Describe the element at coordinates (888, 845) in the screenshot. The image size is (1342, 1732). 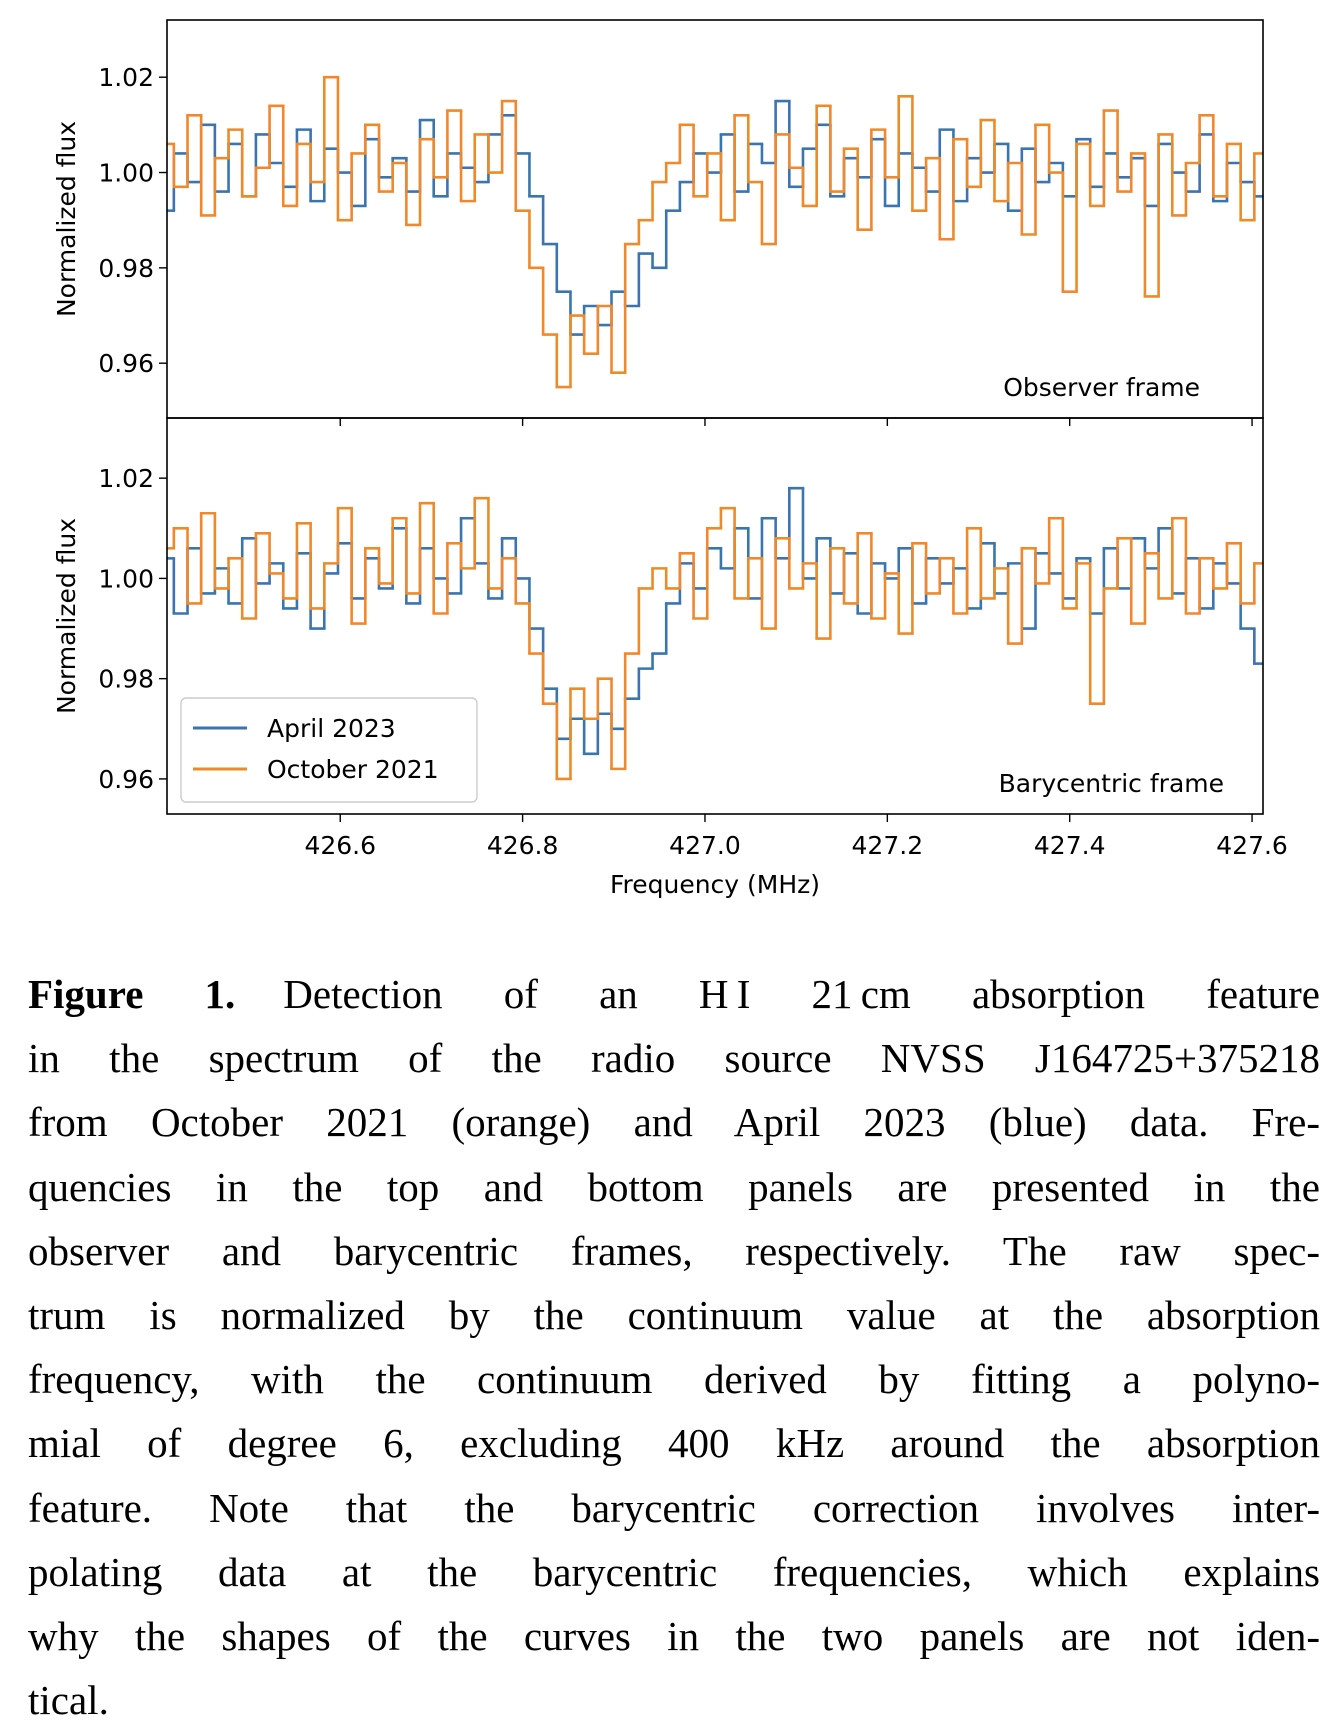
I see `x-tick-label: 427.2` at that location.